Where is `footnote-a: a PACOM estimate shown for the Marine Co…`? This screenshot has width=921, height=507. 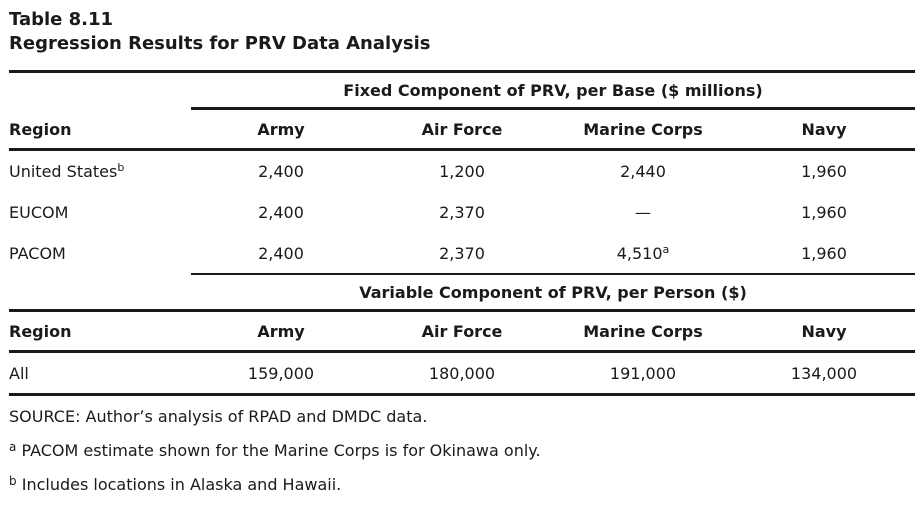
footnote-a: a PACOM estimate shown for the Marine Co… is located at coordinates (275, 450).